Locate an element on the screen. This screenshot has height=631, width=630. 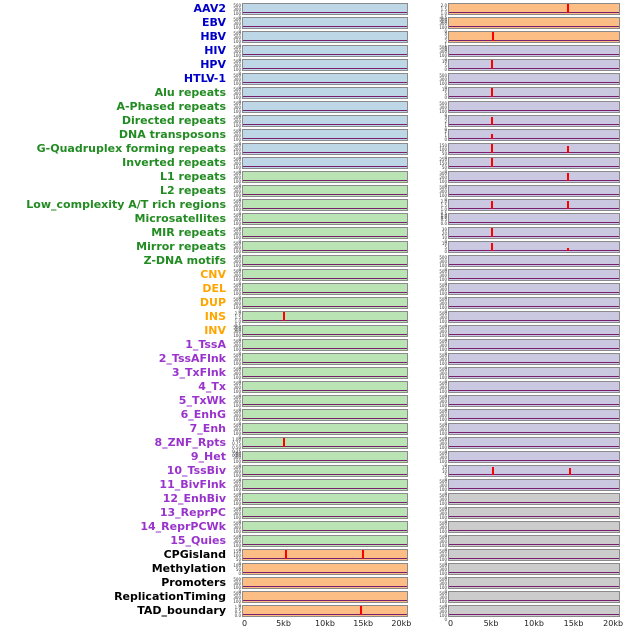
y-tick-label: 1.5 is located at coordinates (237, 317).